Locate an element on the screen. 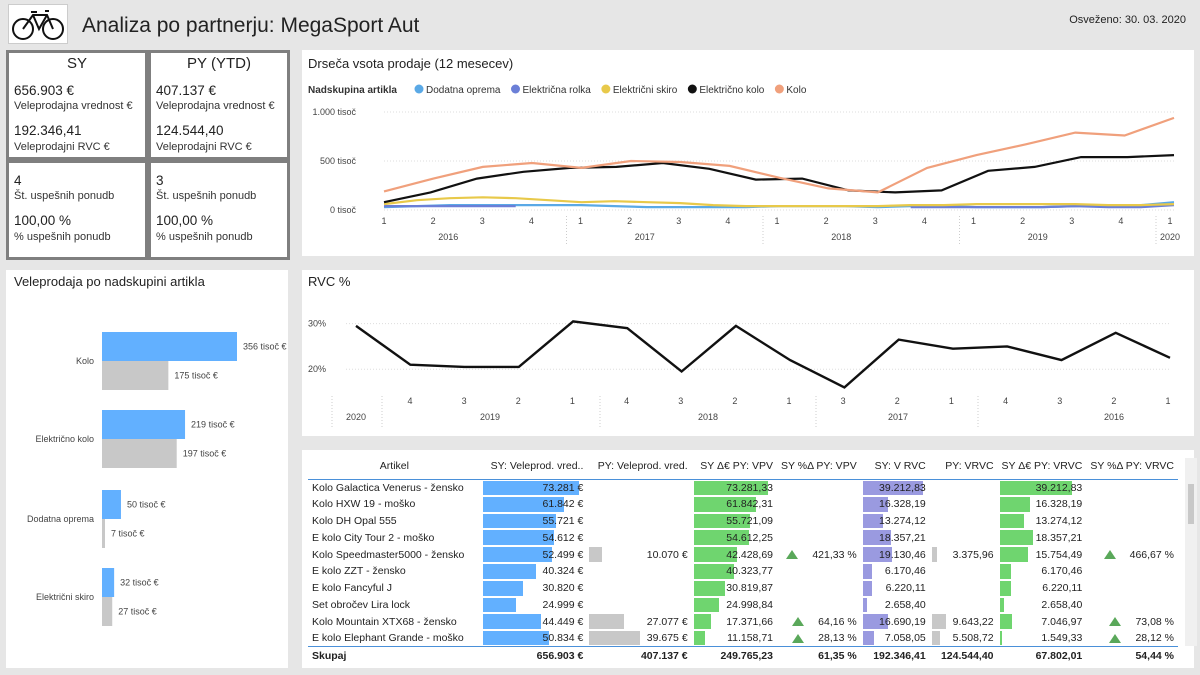  table-cell: 18.357,21 is located at coordinates (895, 537).